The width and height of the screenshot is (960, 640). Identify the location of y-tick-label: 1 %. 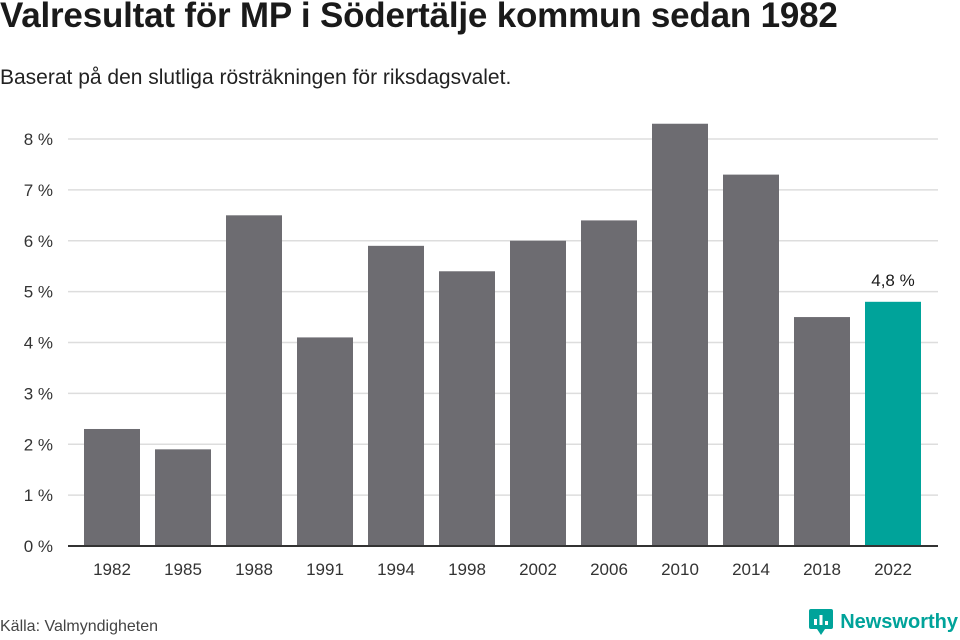
(38, 495).